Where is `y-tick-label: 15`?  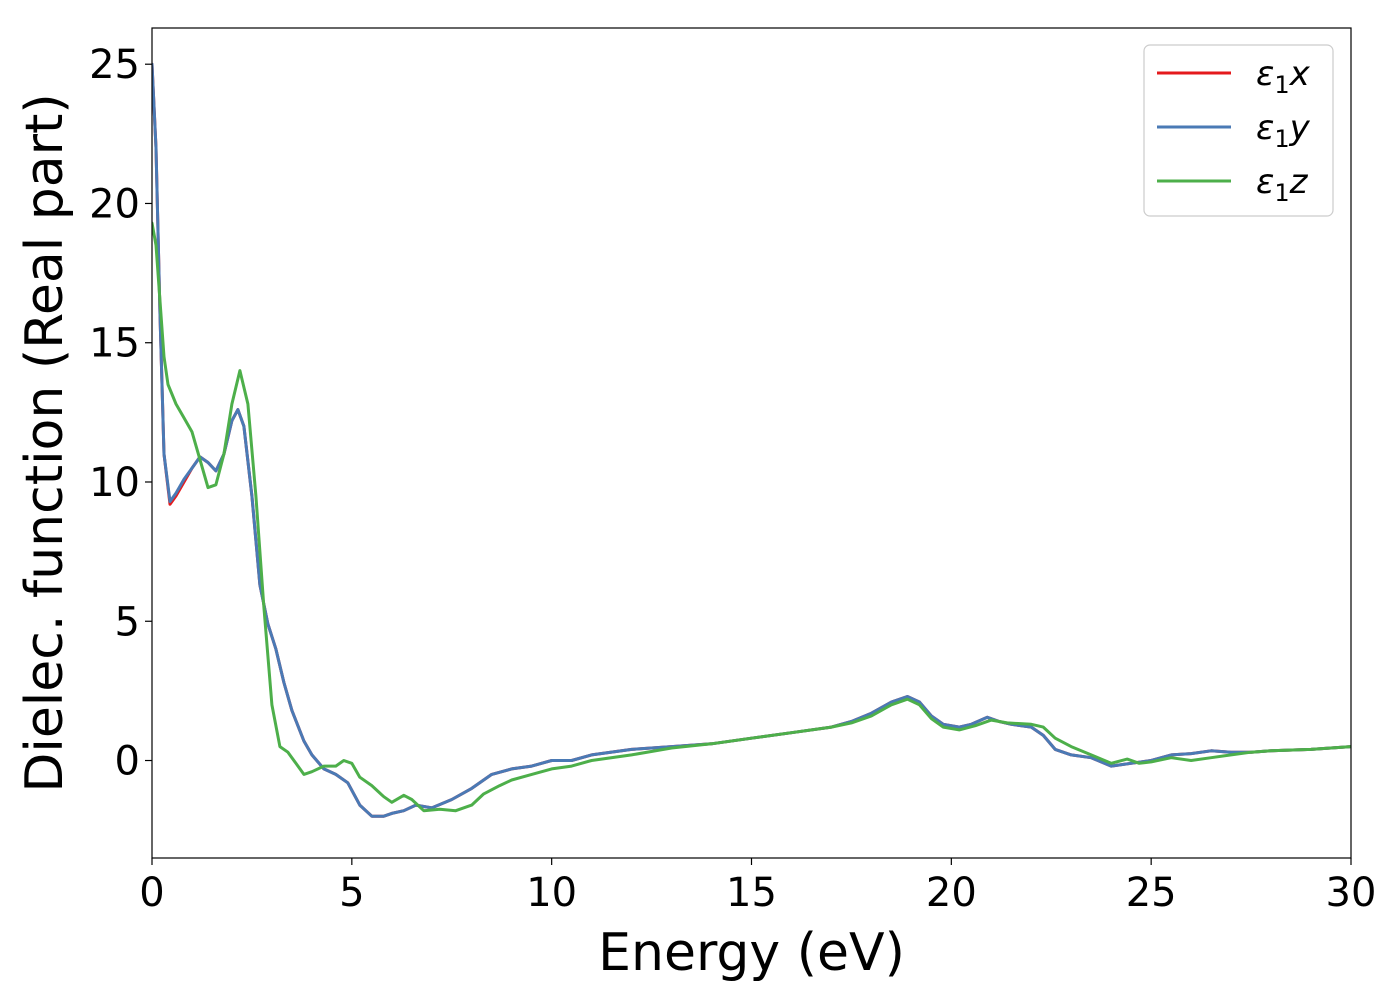
y-tick-label: 15 is located at coordinates (114, 344).